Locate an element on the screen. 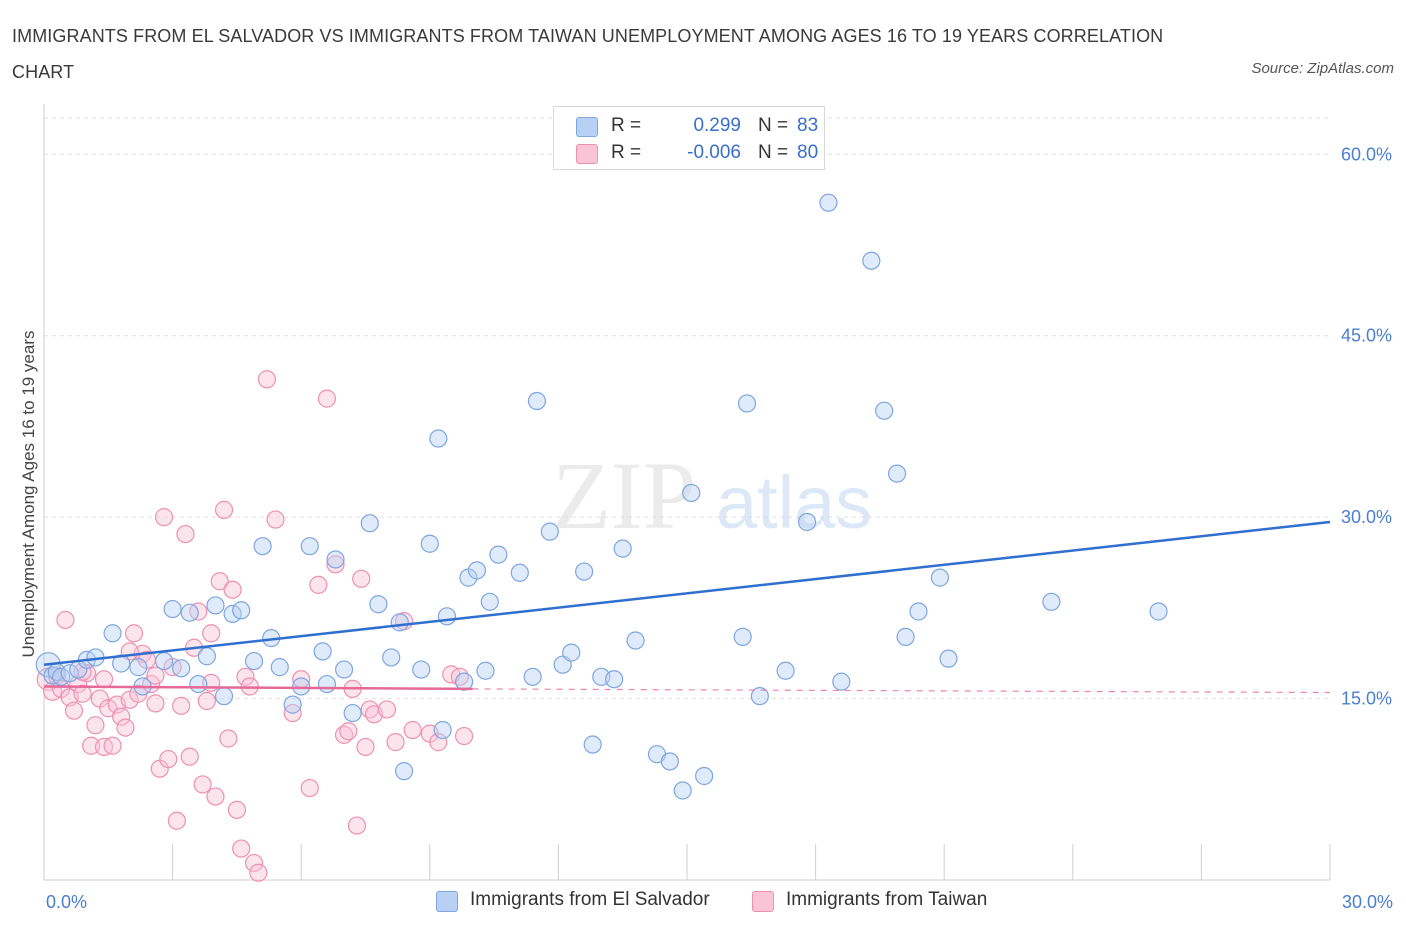 This screenshot has height=930, width=1406. bottom-legend-swatch-taiwan is located at coordinates (763, 901).